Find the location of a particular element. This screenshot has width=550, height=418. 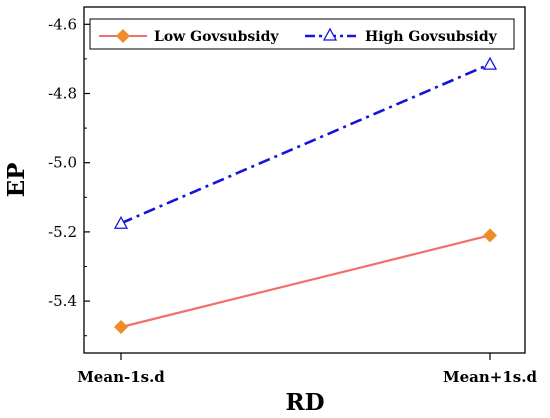

x-tick-label: Mean-1s.d is located at coordinates (121, 377).